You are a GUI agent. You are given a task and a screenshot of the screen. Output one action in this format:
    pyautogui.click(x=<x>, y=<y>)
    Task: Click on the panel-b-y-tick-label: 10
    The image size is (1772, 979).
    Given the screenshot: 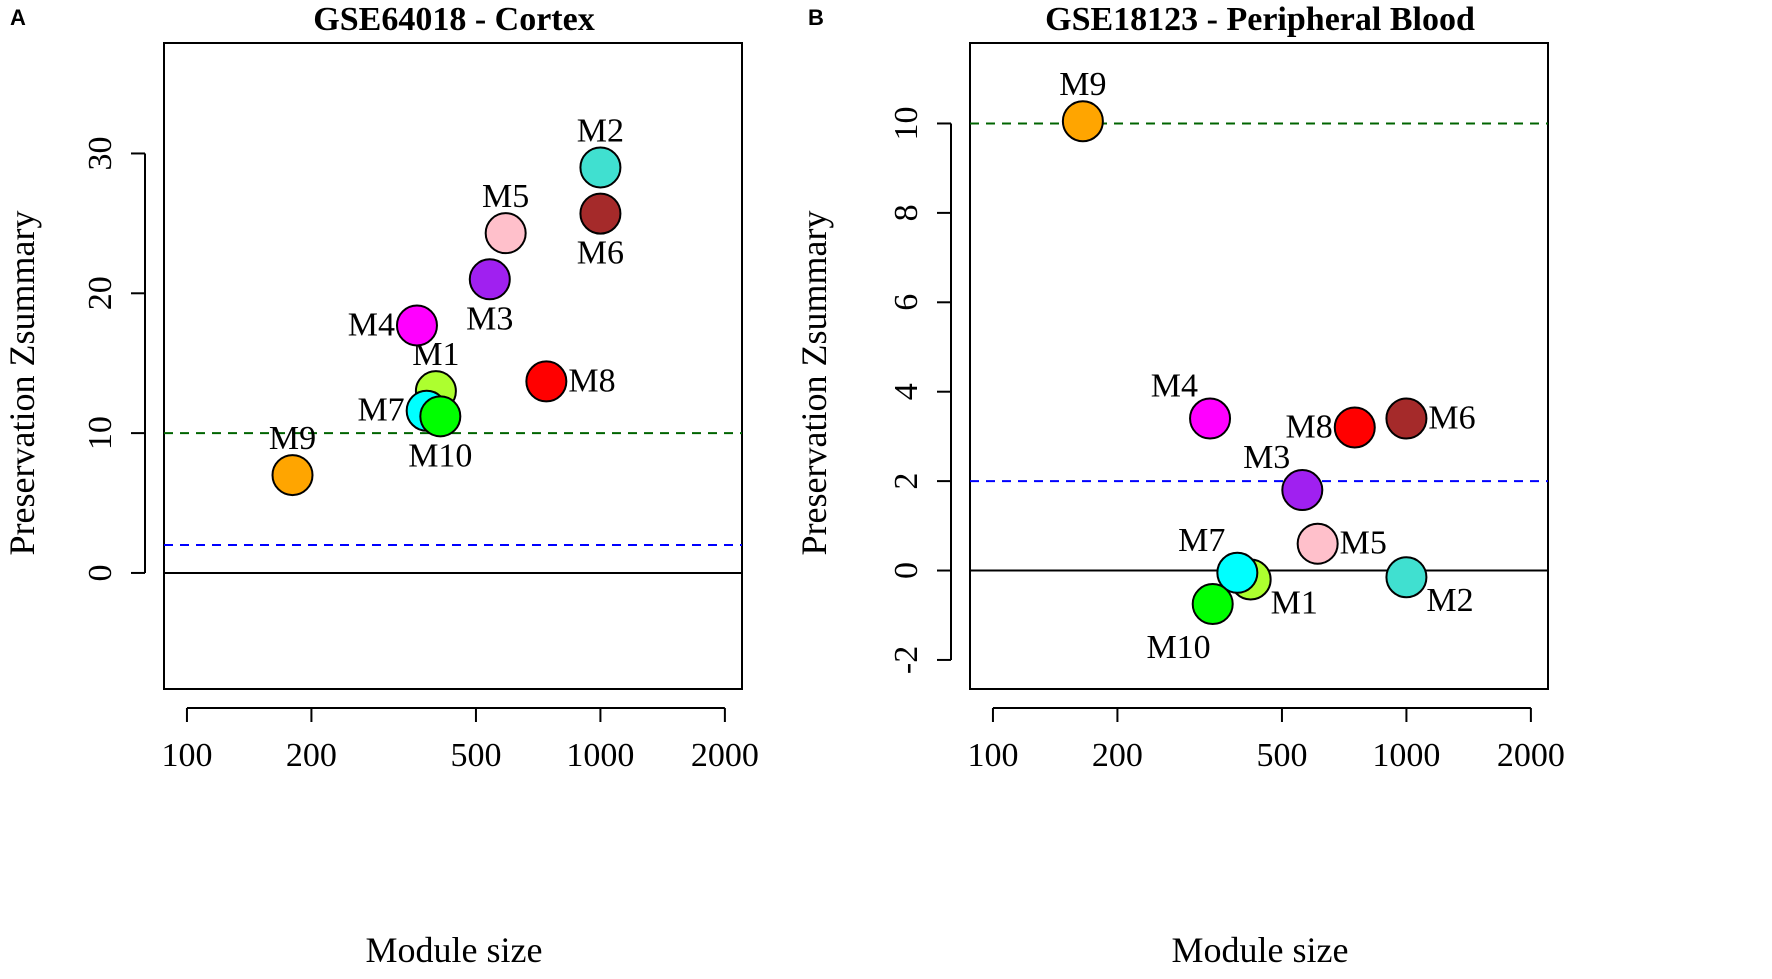 What is the action you would take?
    pyautogui.click(x=906, y=123)
    